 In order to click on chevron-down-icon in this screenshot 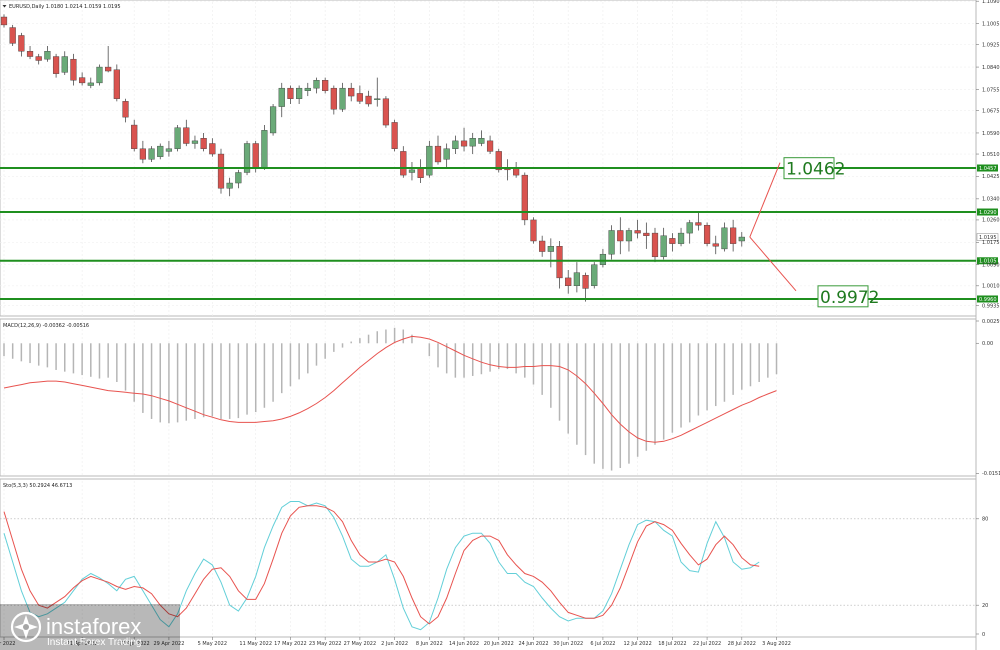, I will do `click(4, 6)`.